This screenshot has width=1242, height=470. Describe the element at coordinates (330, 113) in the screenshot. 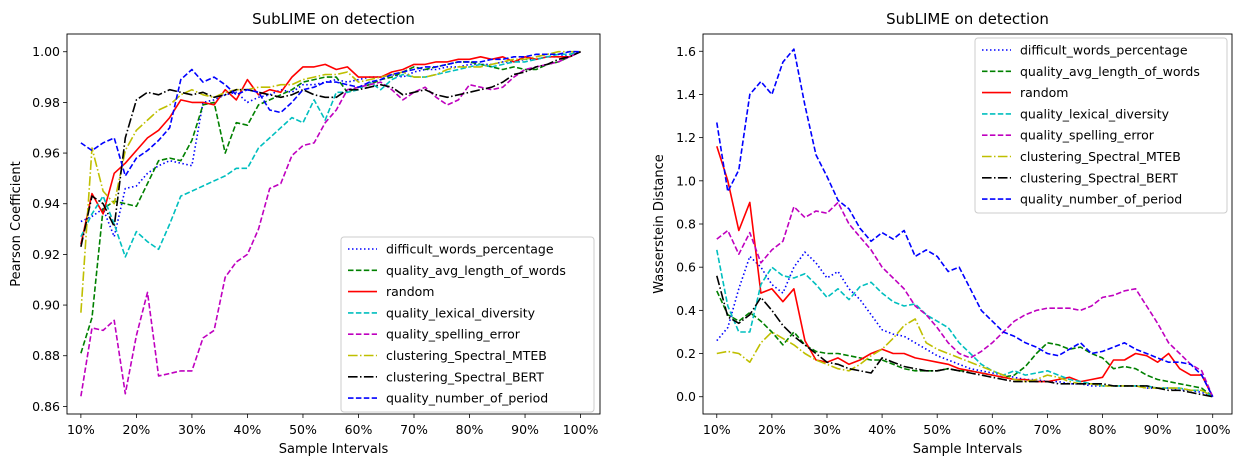

I see `series-line-quality-number-of-period` at that location.